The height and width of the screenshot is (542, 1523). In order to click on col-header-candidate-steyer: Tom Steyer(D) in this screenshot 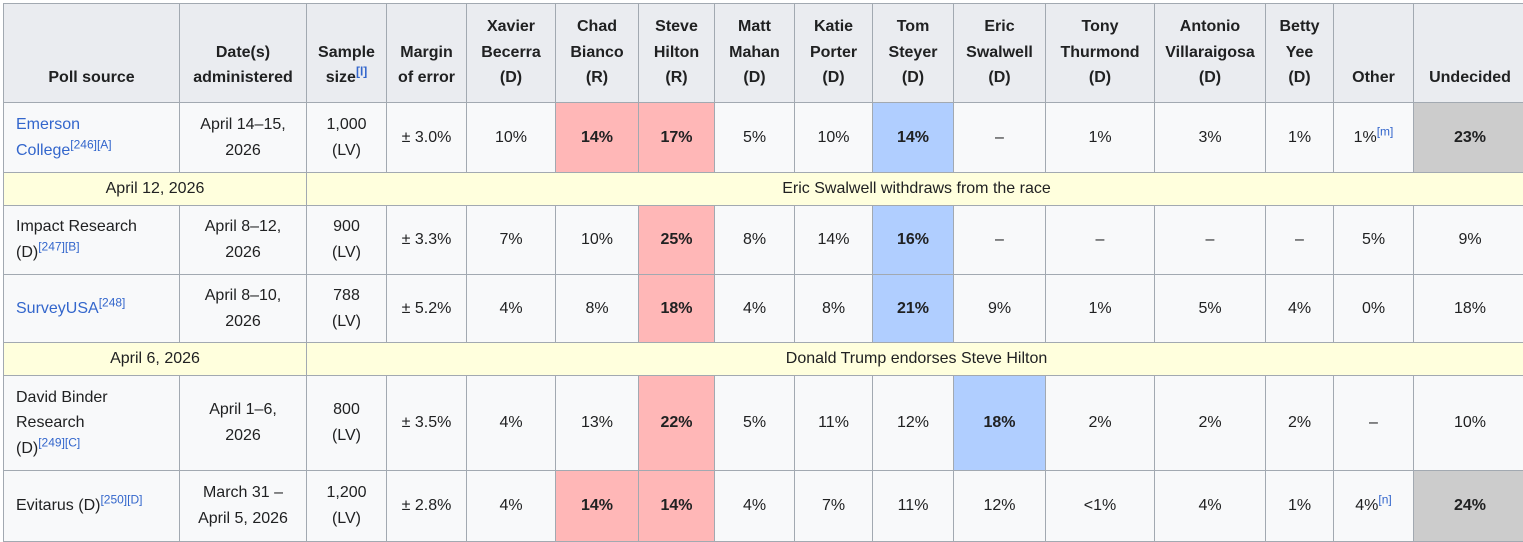, I will do `click(913, 53)`.